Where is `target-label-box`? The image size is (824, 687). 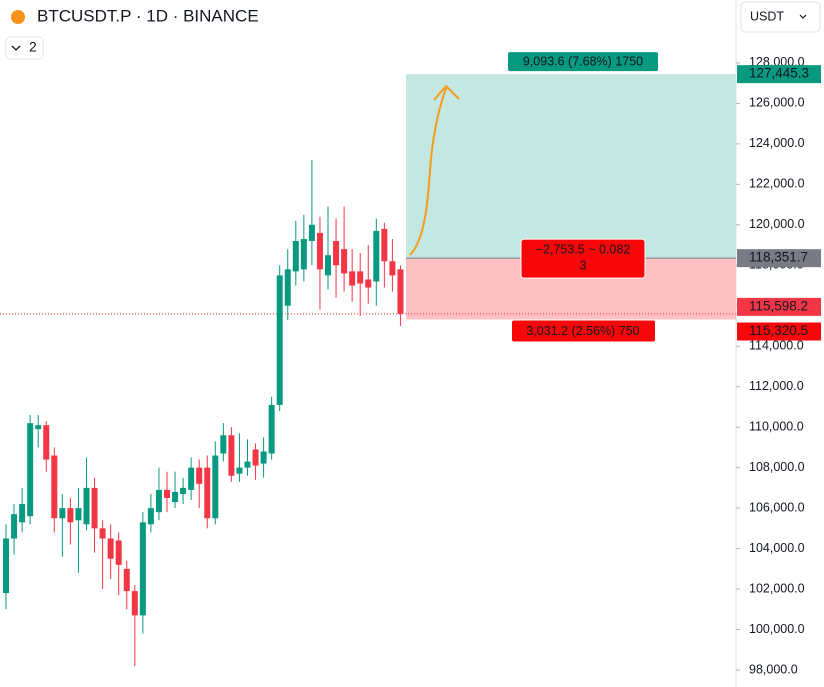 target-label-box is located at coordinates (583, 62).